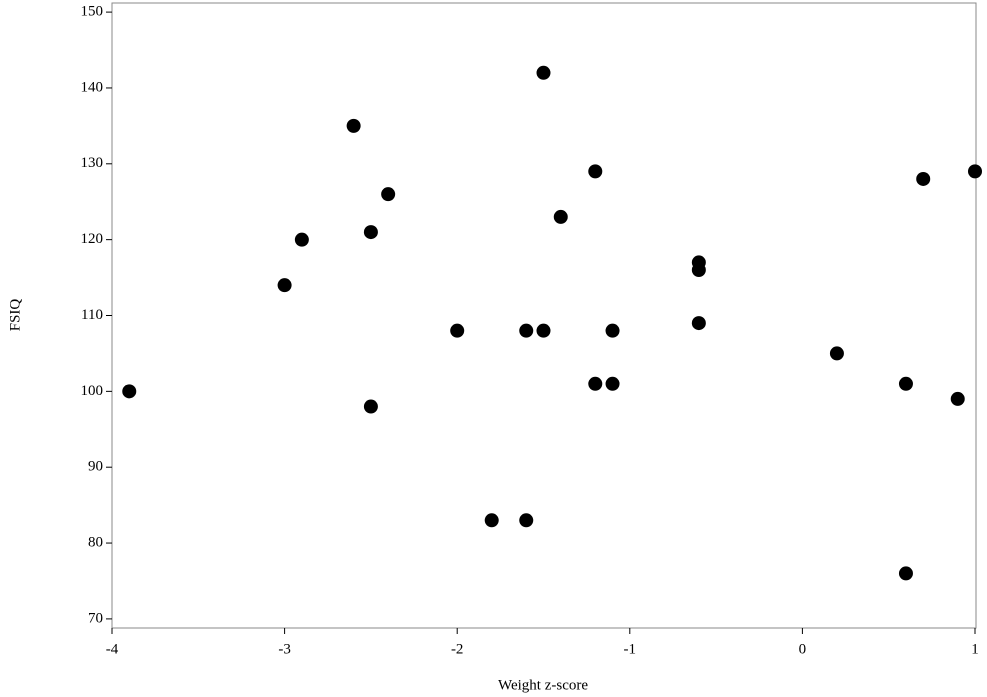 The image size is (987, 697). I want to click on y-tick-label: 120, so click(92, 239).